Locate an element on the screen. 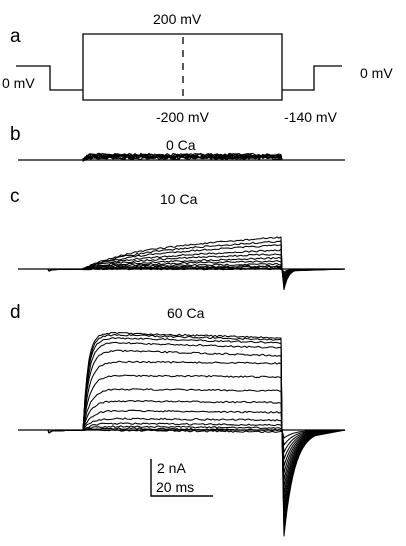  panel-letter-b: b is located at coordinates (15, 134).